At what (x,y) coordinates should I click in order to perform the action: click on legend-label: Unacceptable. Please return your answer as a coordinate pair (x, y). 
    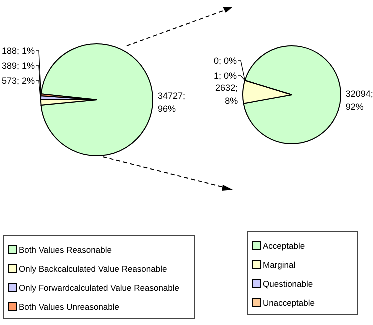
    Looking at the image, I should click on (289, 303).